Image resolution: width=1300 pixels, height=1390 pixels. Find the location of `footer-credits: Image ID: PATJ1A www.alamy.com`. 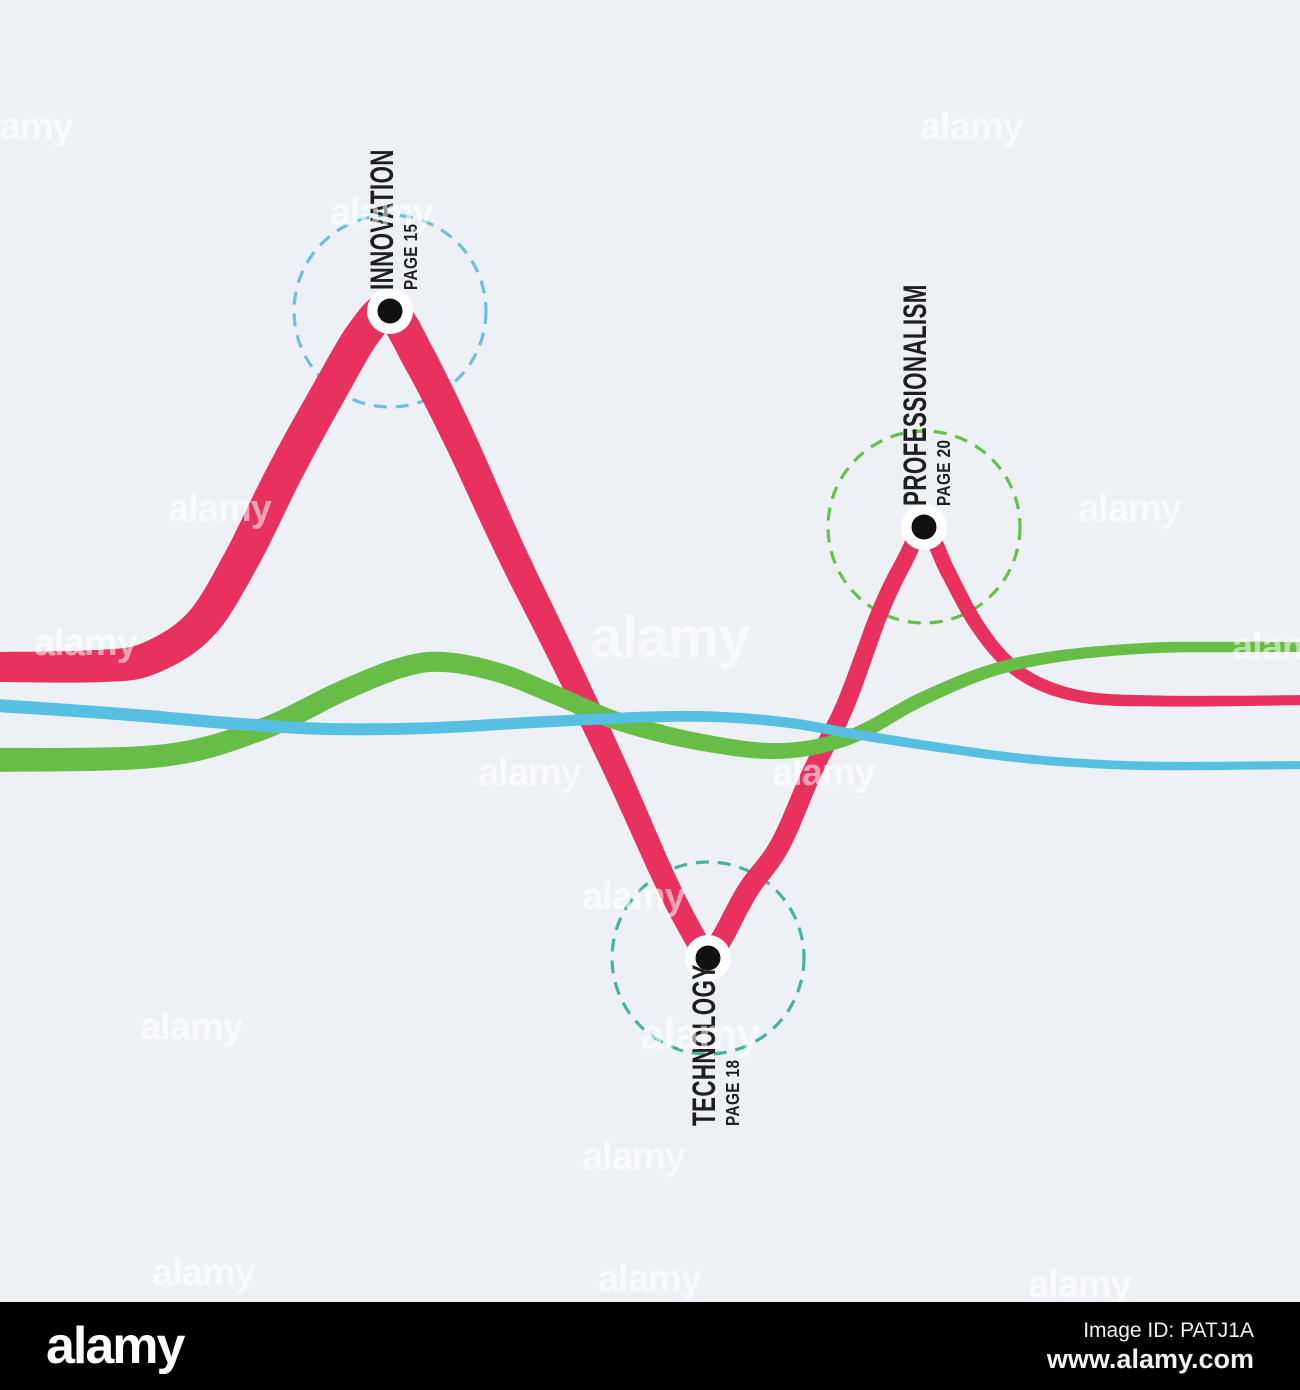

footer-credits: Image ID: PATJ1A www.alamy.com is located at coordinates (1150, 1346).